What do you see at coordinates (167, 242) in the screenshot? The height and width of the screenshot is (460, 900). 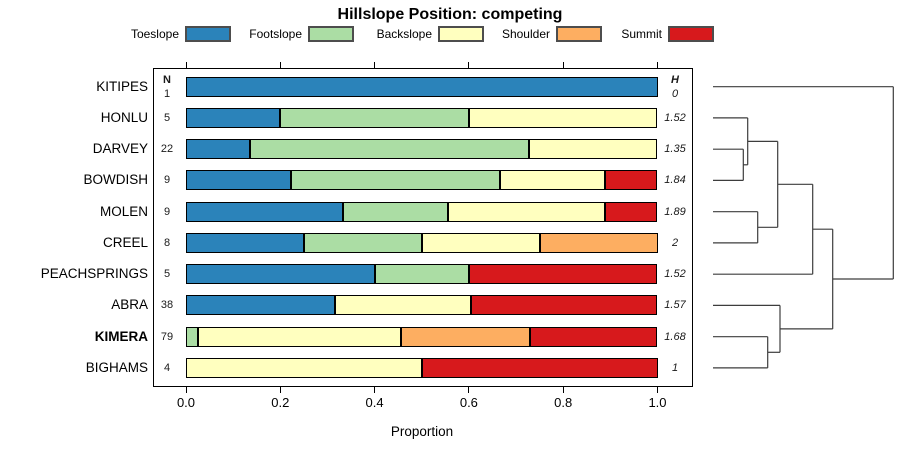 I see `n-value-creel: 8` at bounding box center [167, 242].